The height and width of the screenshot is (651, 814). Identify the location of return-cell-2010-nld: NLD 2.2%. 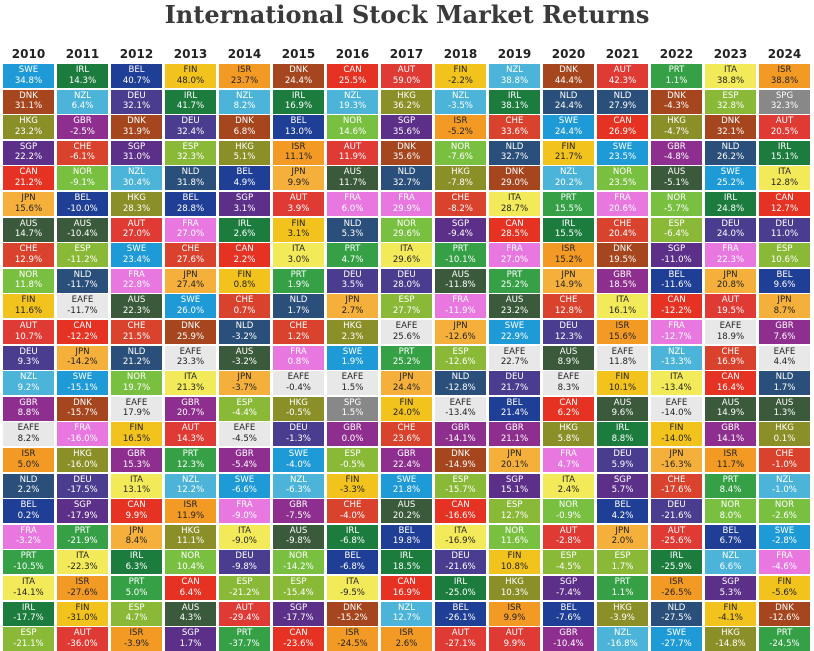
(28, 485).